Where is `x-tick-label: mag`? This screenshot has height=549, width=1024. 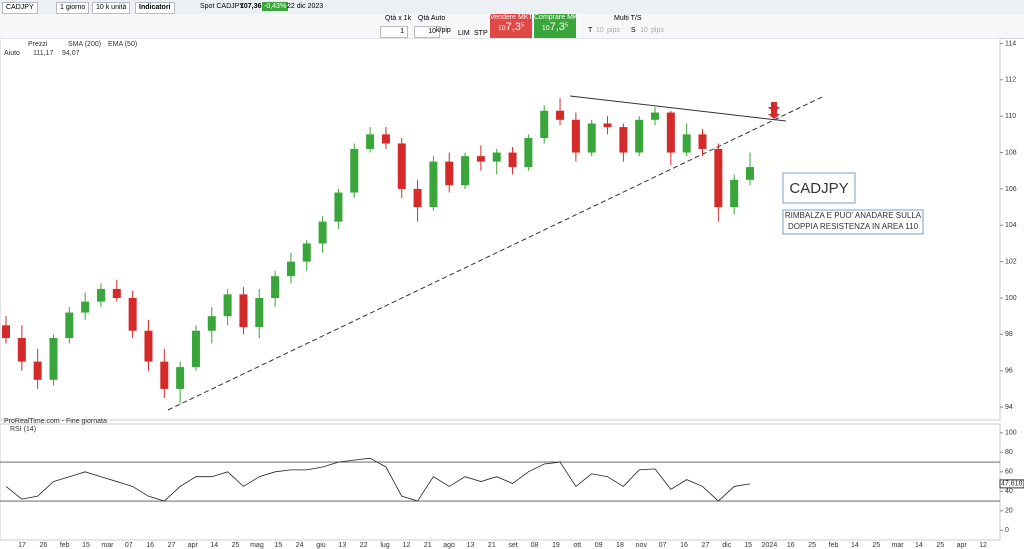
x-tick-label: mag is located at coordinates (257, 545).